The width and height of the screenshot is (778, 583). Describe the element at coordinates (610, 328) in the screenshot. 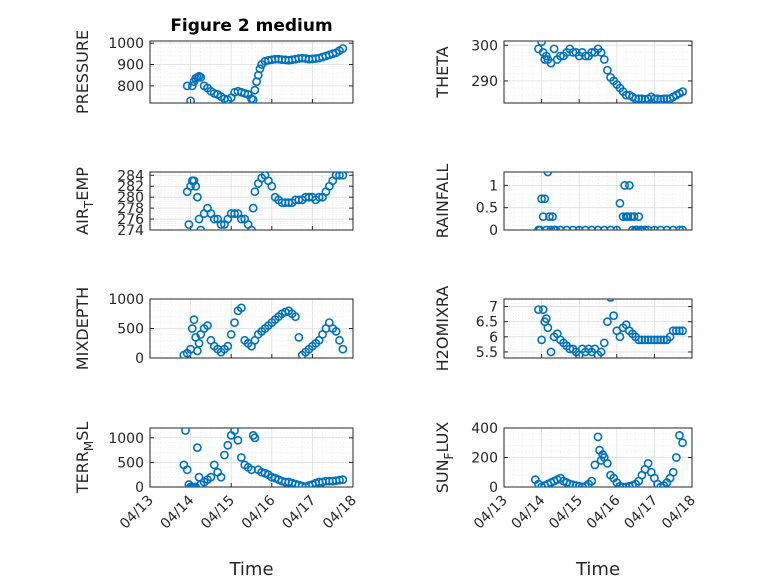

I see `h2omixra-series` at that location.